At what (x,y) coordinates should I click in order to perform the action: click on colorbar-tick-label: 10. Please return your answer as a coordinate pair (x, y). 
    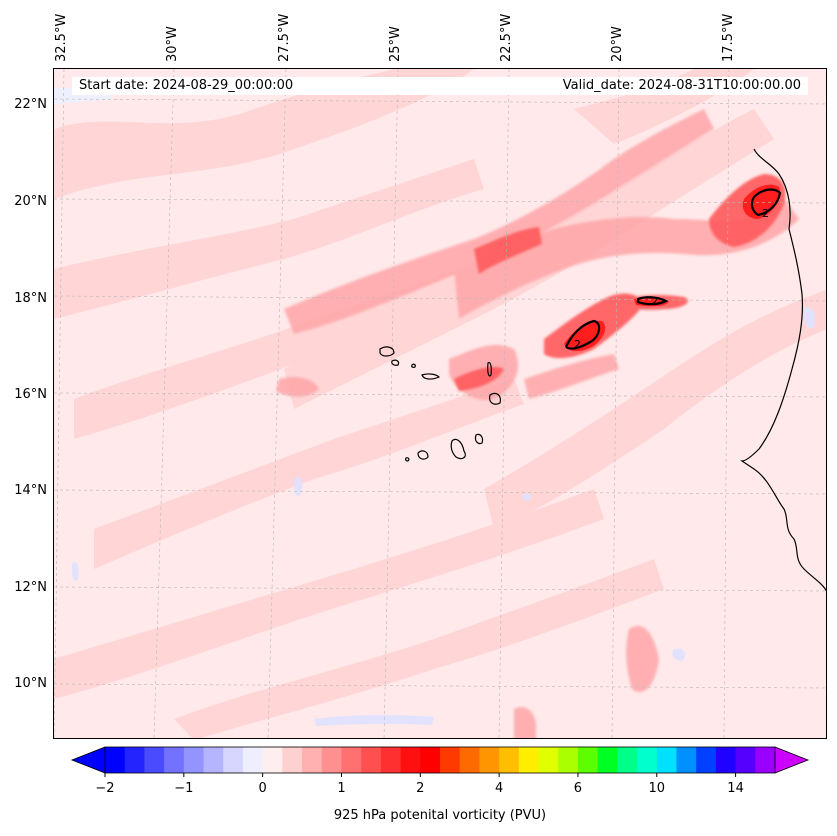
    Looking at the image, I should click on (657, 788).